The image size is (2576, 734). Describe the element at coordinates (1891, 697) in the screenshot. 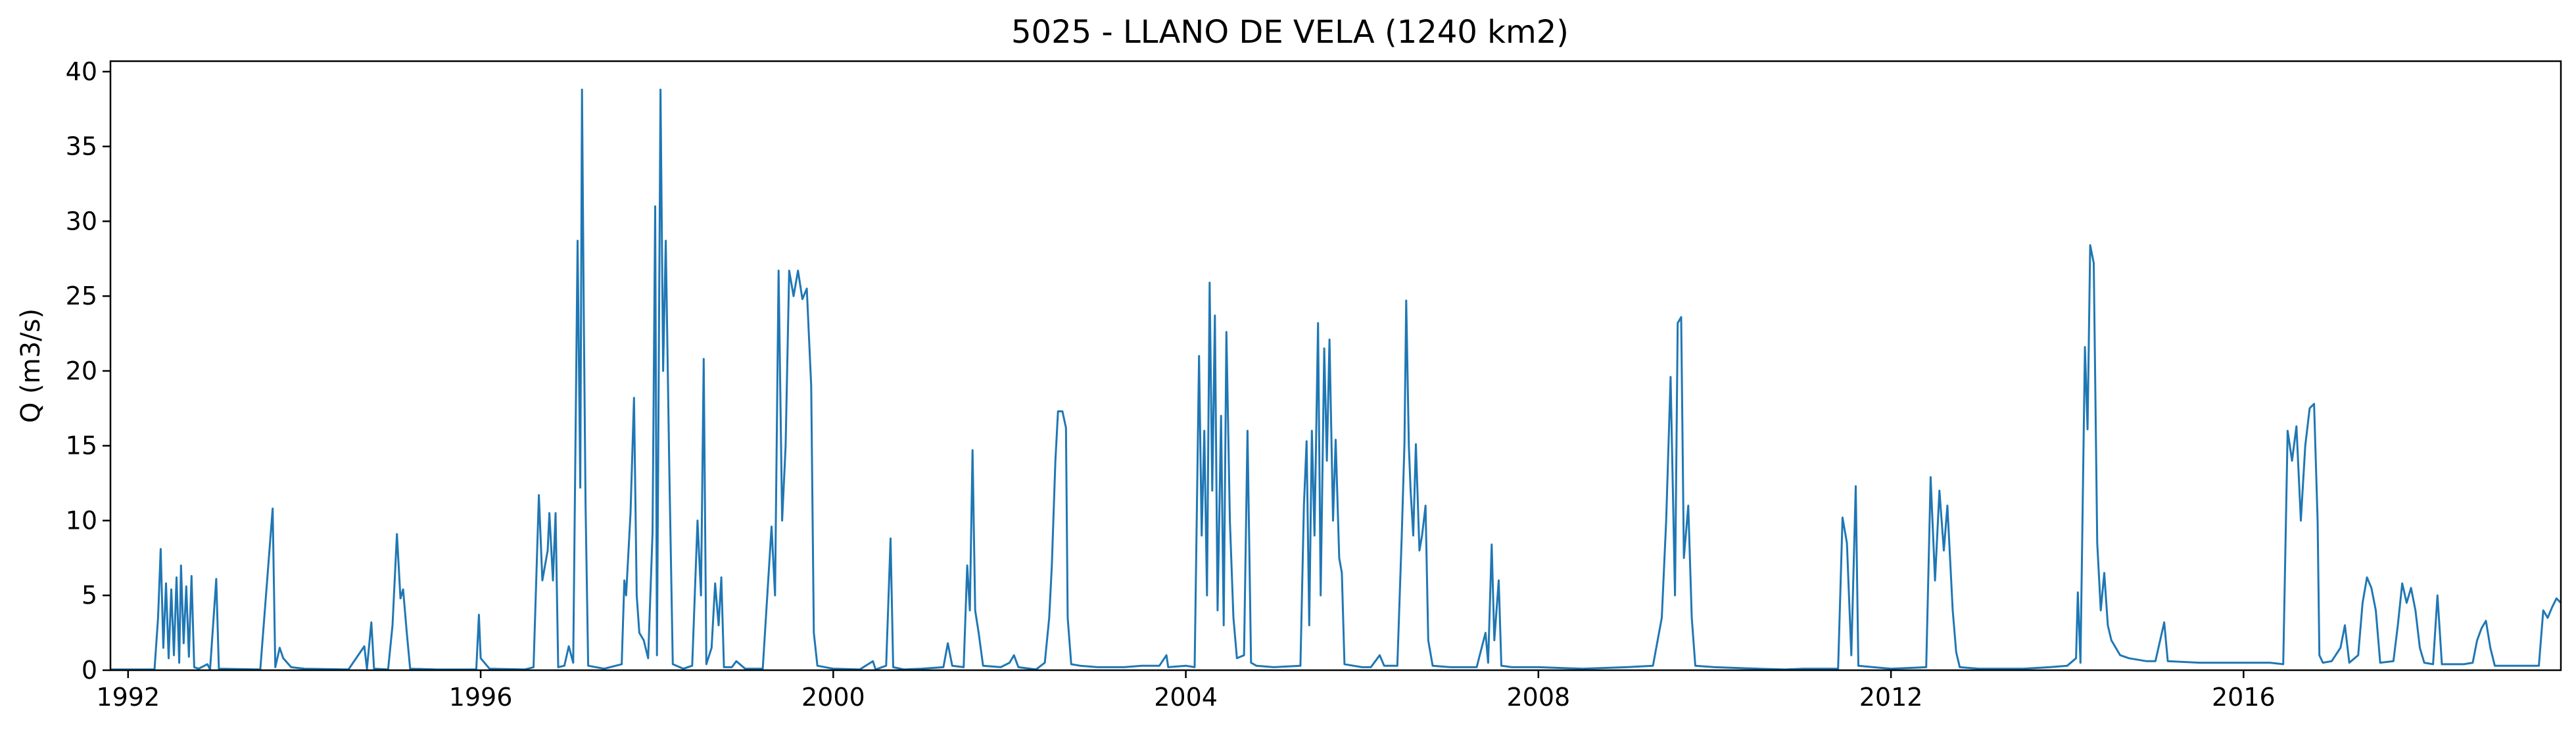

I see `x-tick-label: 2012` at that location.